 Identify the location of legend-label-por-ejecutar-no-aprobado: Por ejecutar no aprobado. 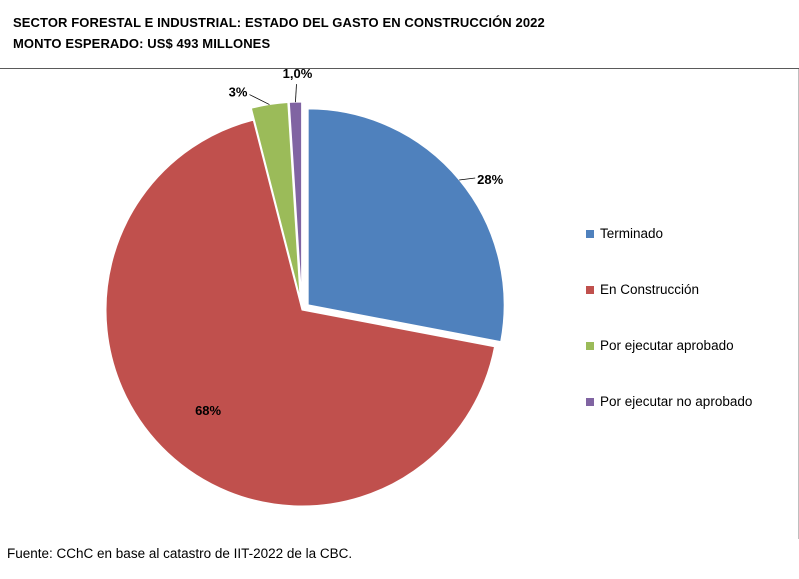
(676, 401).